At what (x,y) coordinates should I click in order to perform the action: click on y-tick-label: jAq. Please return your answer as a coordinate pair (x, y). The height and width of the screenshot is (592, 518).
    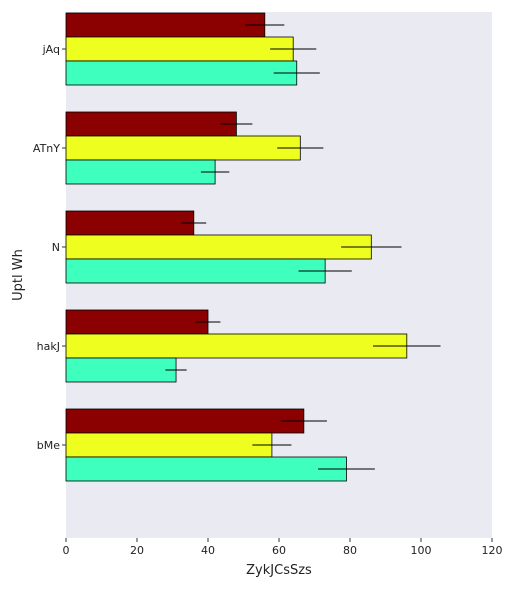
    Looking at the image, I should click on (51, 49).